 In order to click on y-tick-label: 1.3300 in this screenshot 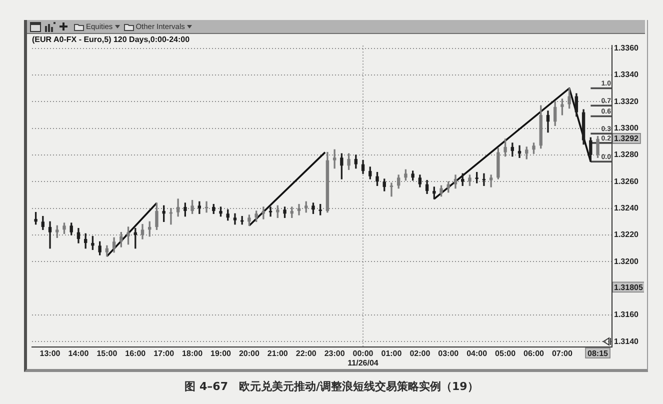, I will do `click(627, 127)`.